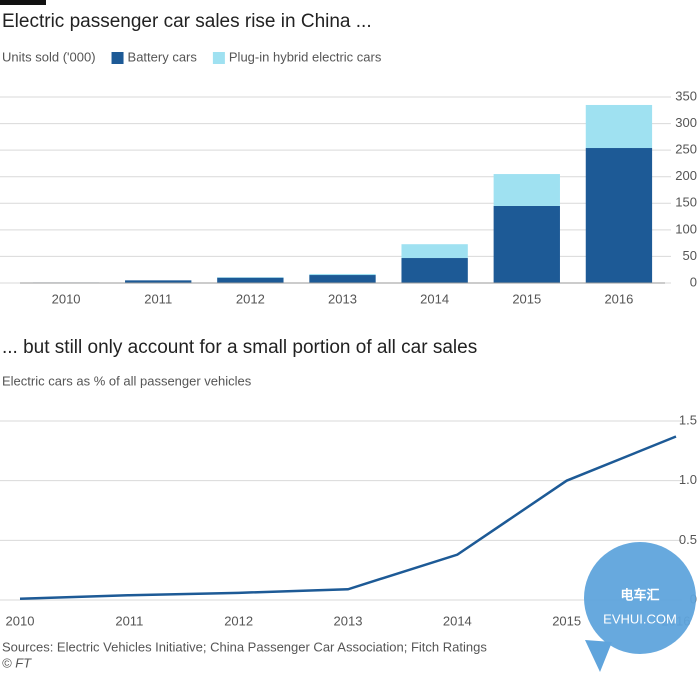 This screenshot has width=700, height=674. What do you see at coordinates (686, 228) in the screenshot?
I see `y-tick-label: 100` at bounding box center [686, 228].